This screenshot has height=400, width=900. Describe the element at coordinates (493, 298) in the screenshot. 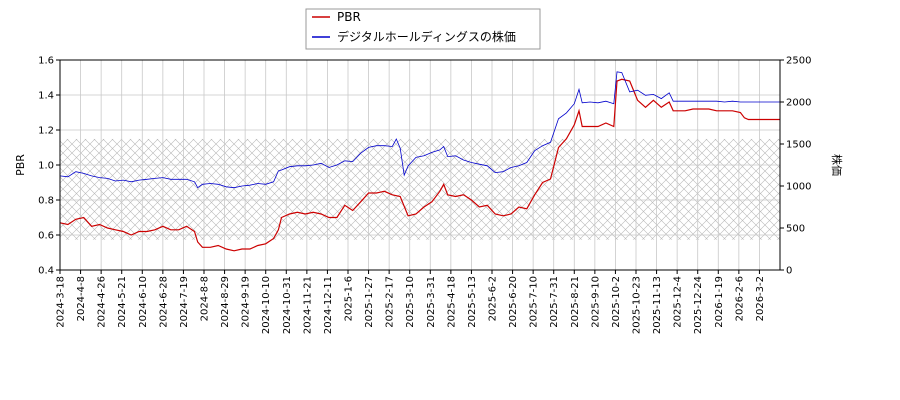

I see `x-tick-label: 2025-6-2` at that location.